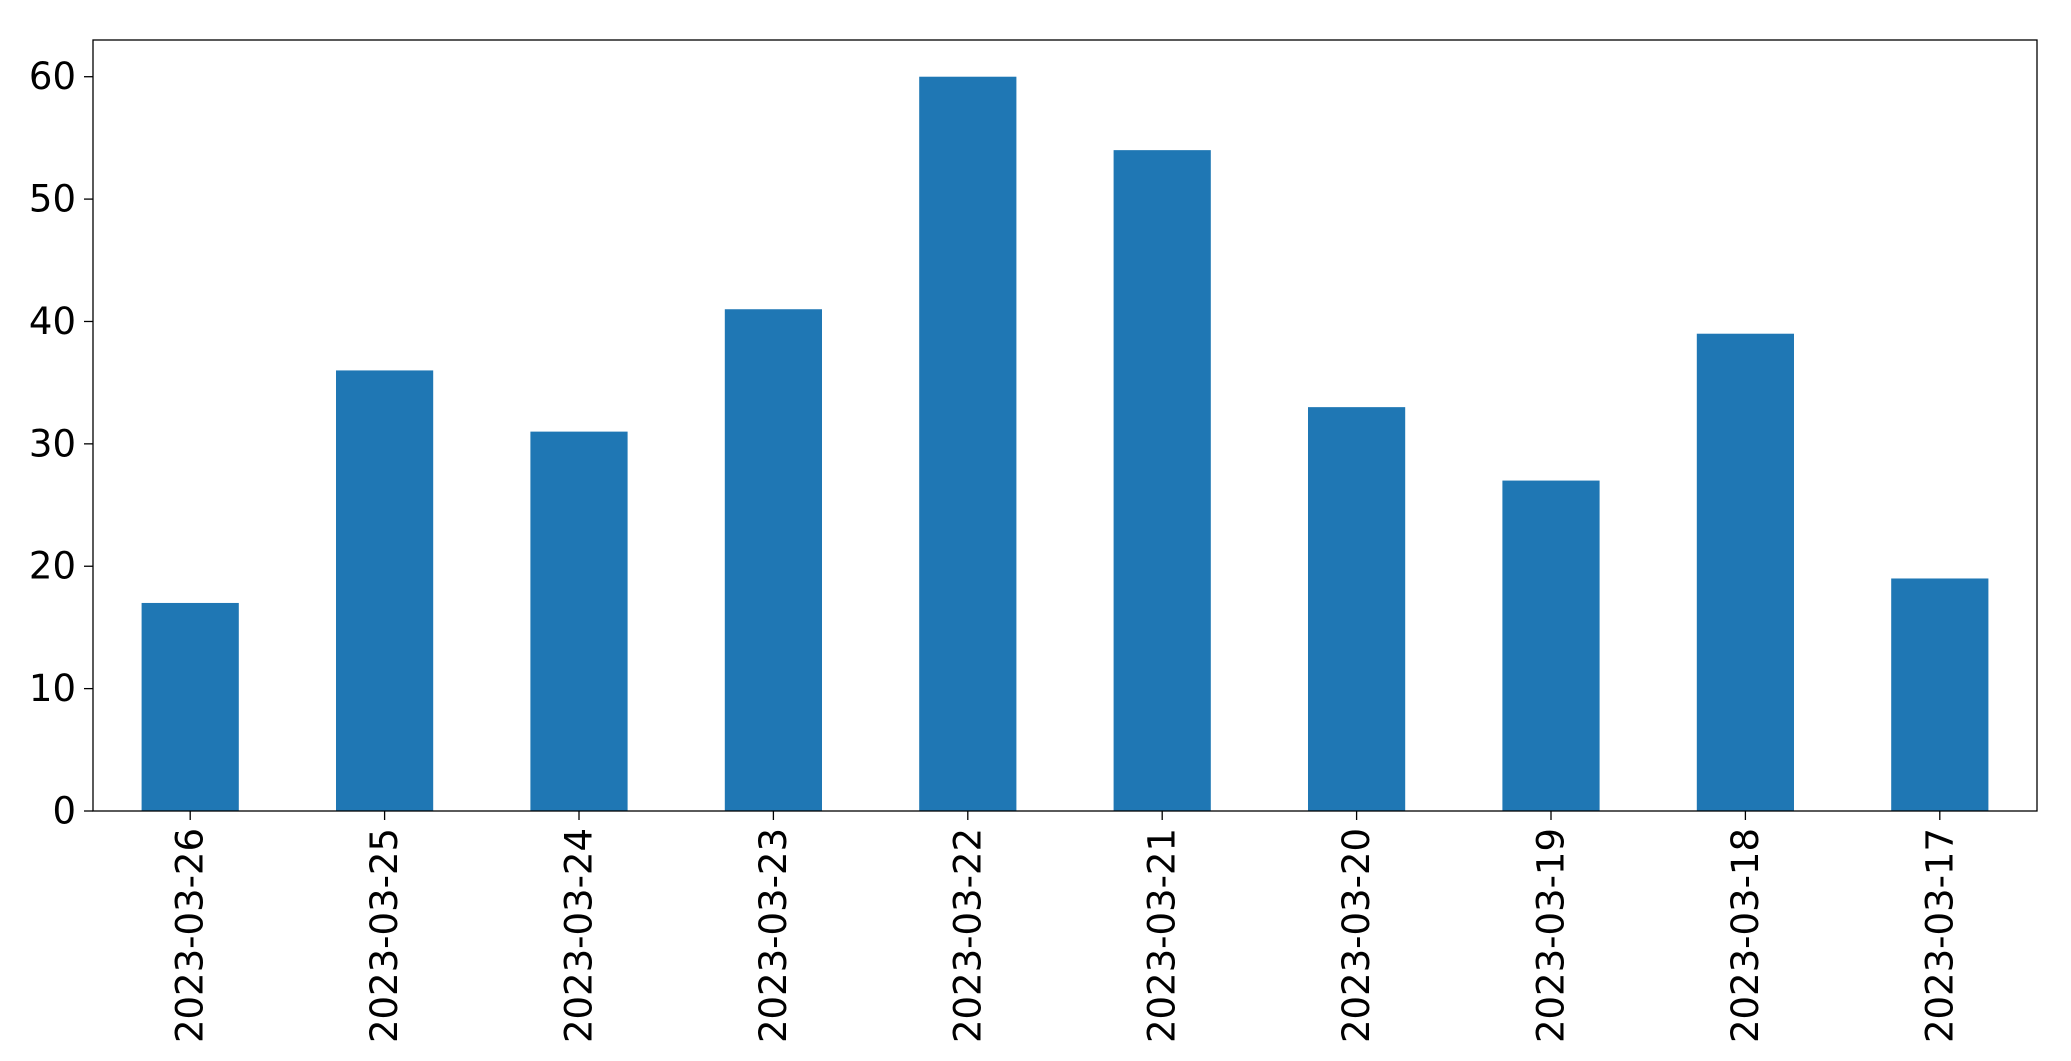 The height and width of the screenshot is (1061, 2071). Describe the element at coordinates (1939, 935) in the screenshot. I see `x-tick-label: 2023-03-17` at that location.